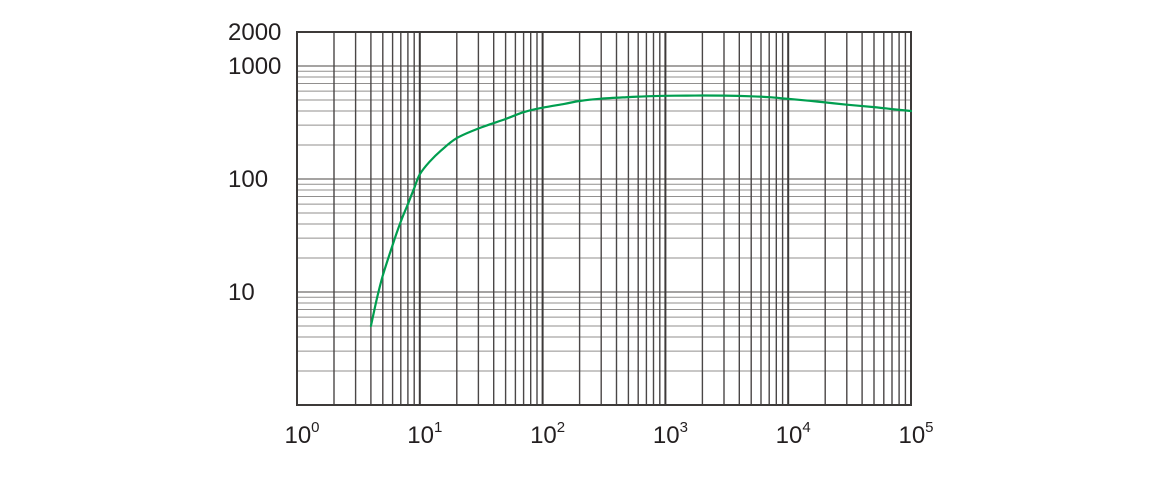  What do you see at coordinates (670, 434) in the screenshot?
I see `x-tick-label-10e3: 10³` at bounding box center [670, 434].